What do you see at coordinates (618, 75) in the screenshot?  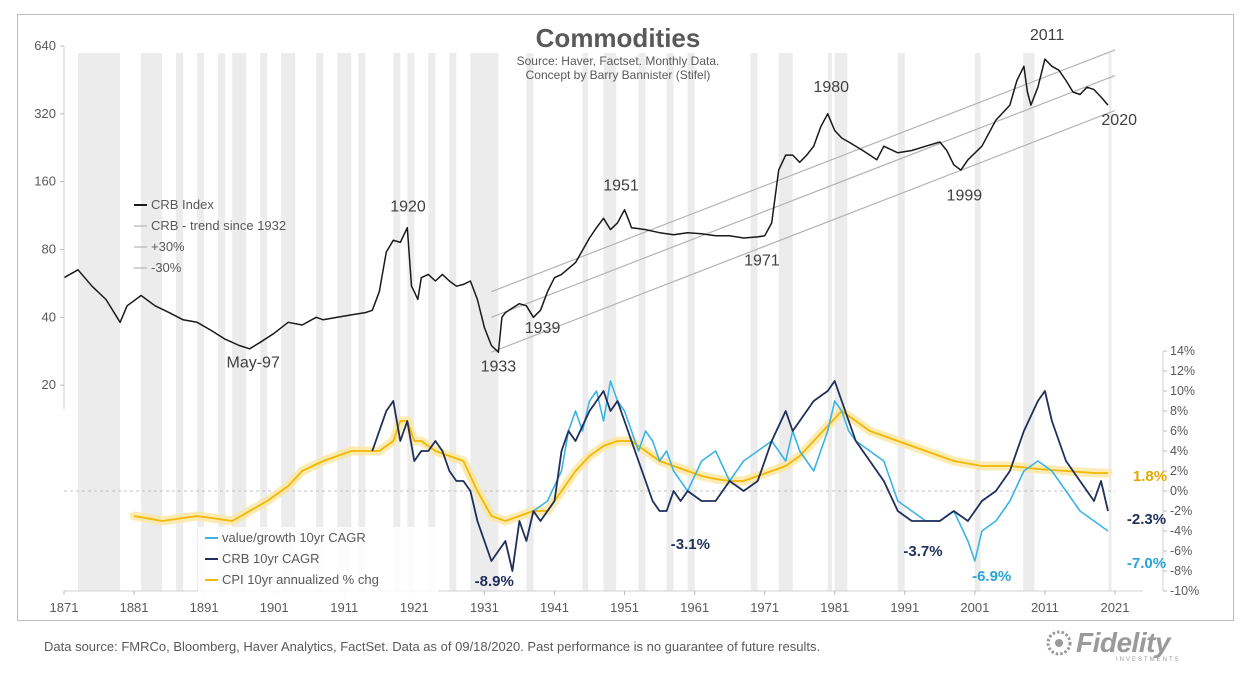 I see `chart-subtitle-2: Concept by Barry Bannister (Stifel)` at bounding box center [618, 75].